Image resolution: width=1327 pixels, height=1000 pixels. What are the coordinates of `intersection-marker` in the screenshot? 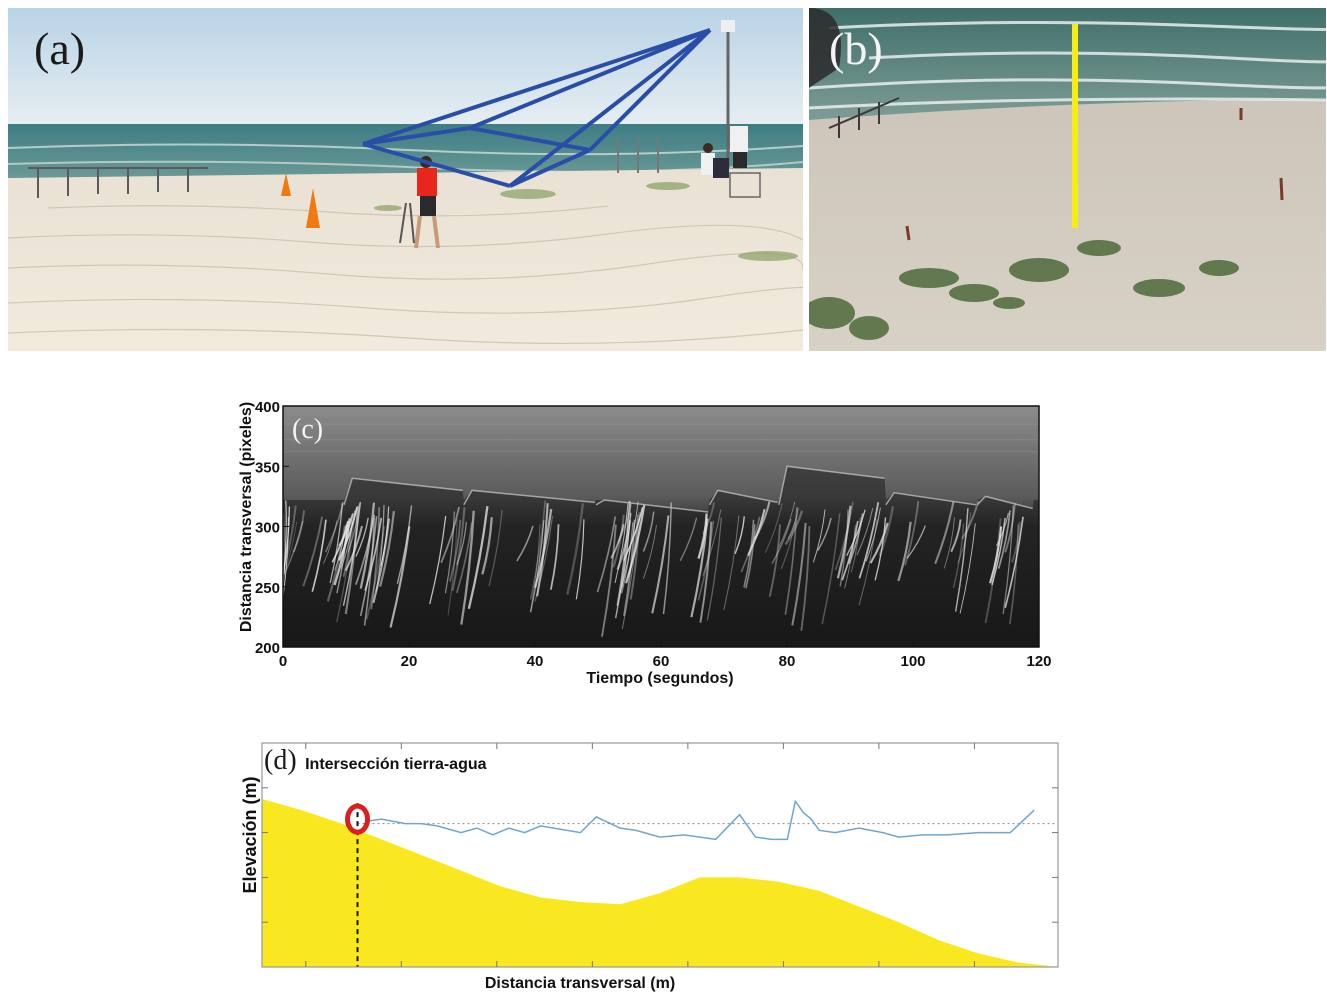 It's located at (358, 819).